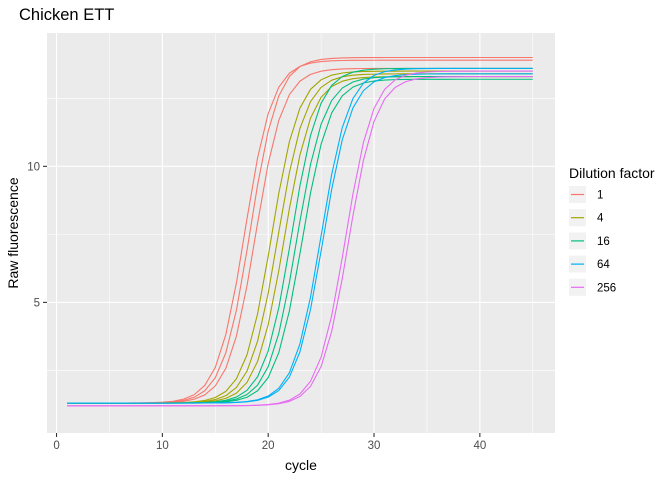  What do you see at coordinates (37, 235) in the screenshot?
I see `y-axis: 5 10` at bounding box center [37, 235].